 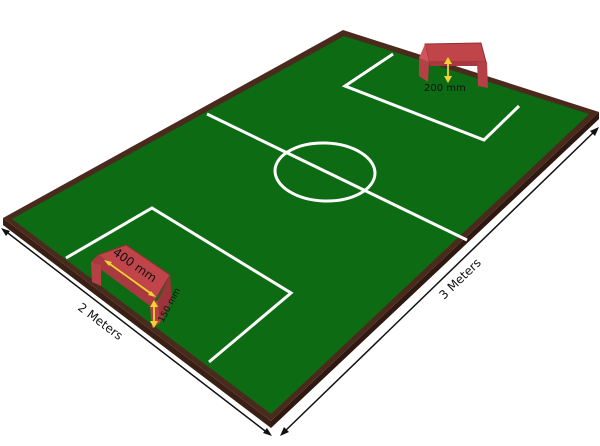 I want to click on arrowhead-field-width-end, so click(x=267, y=432).